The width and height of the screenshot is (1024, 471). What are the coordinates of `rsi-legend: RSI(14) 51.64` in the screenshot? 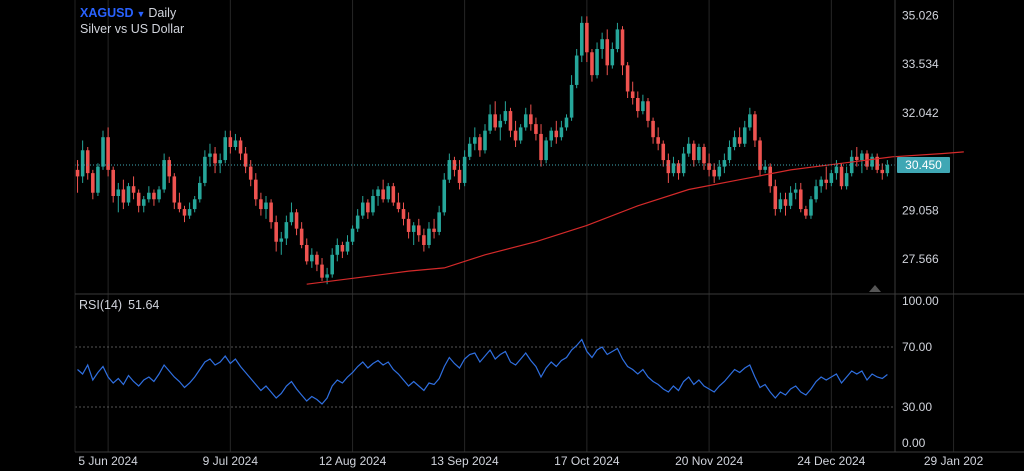 It's located at (122, 305).